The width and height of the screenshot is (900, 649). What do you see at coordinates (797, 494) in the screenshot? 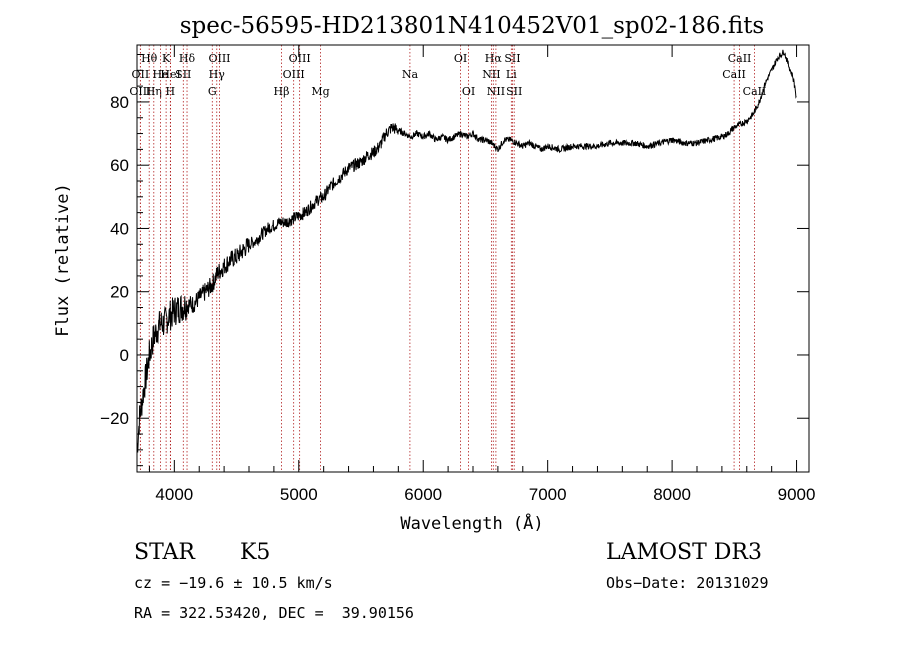
I see `x-tick-label-9000: 9000` at bounding box center [797, 494].